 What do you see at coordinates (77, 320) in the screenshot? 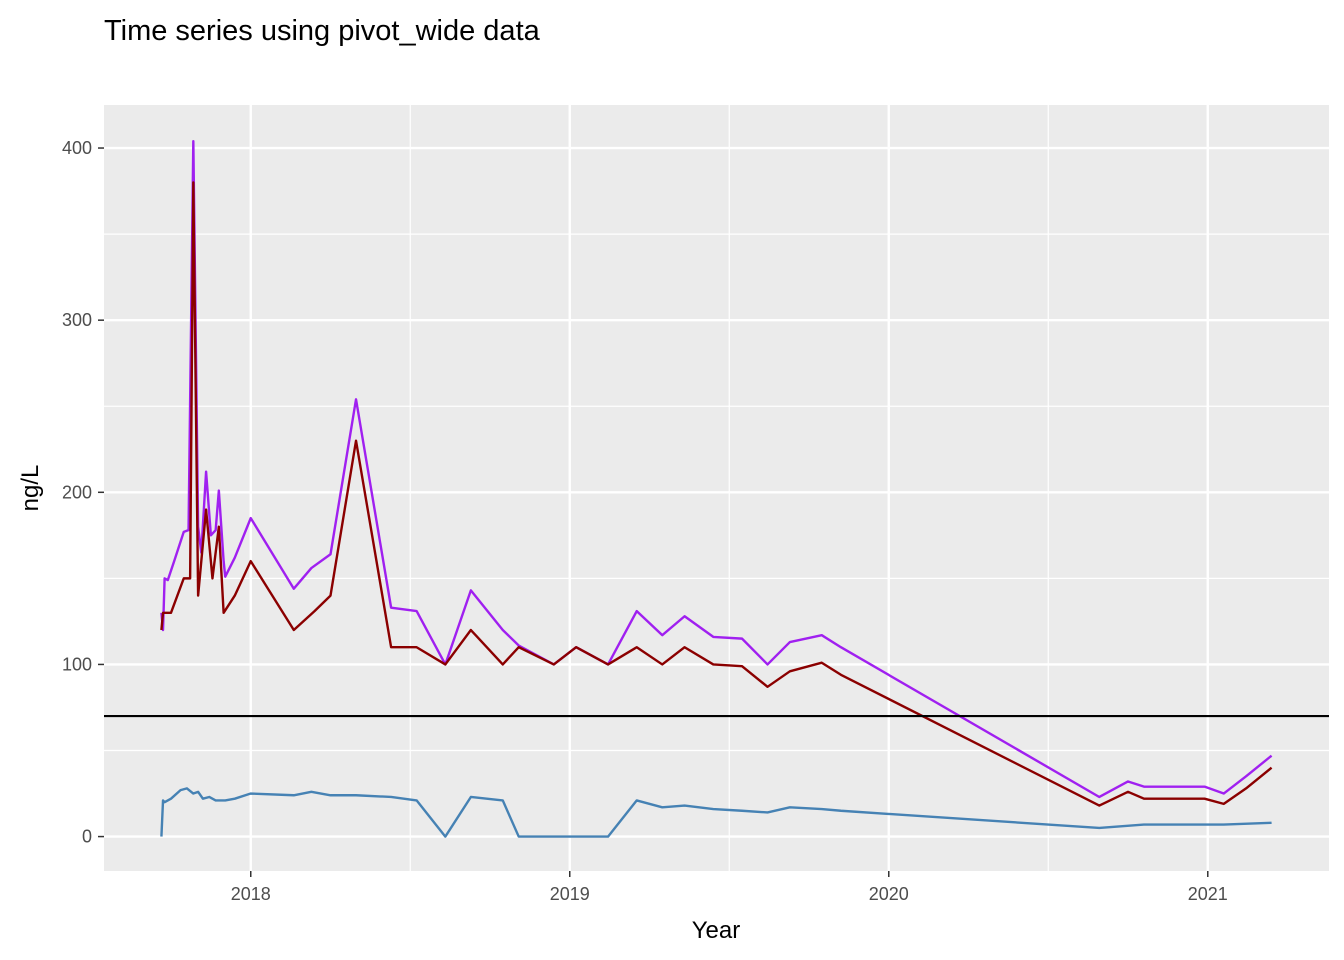
I see `y-tick-label: 300` at bounding box center [77, 320].